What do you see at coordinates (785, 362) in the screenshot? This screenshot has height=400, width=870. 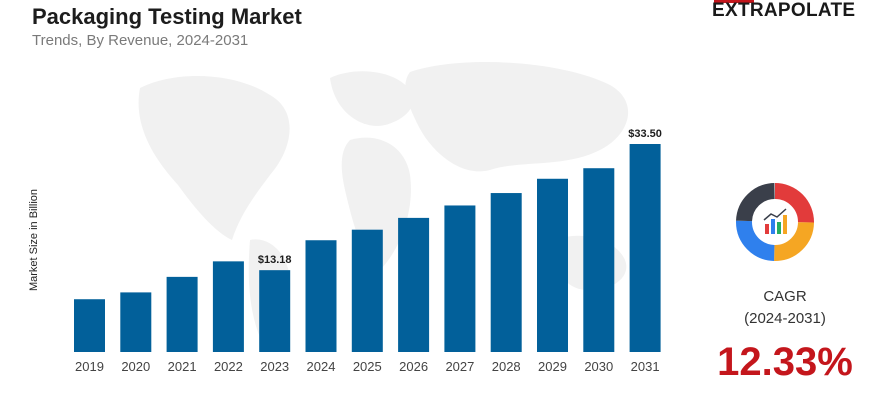 I see `cagr-value: 12.33%` at bounding box center [785, 362].